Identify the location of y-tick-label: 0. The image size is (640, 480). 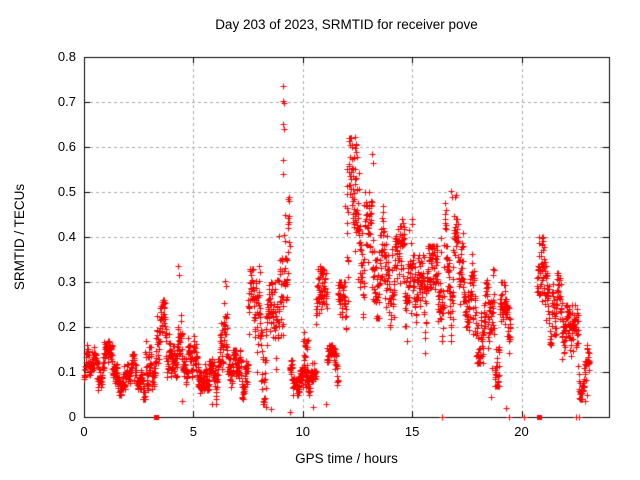
(72, 416).